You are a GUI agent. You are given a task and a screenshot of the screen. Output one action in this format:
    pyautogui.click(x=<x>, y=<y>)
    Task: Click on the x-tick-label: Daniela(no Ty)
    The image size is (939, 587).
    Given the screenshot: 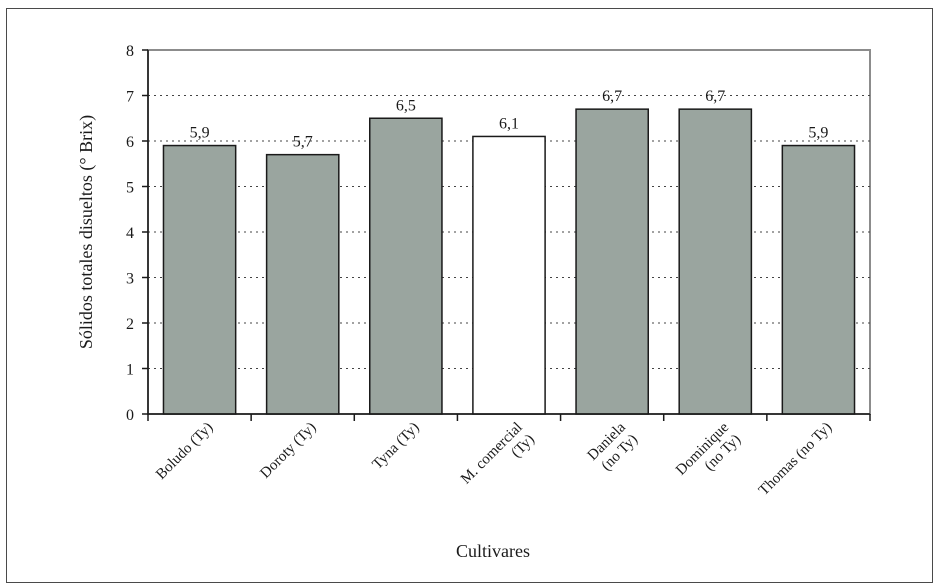 What is the action you would take?
    pyautogui.click(x=613, y=447)
    